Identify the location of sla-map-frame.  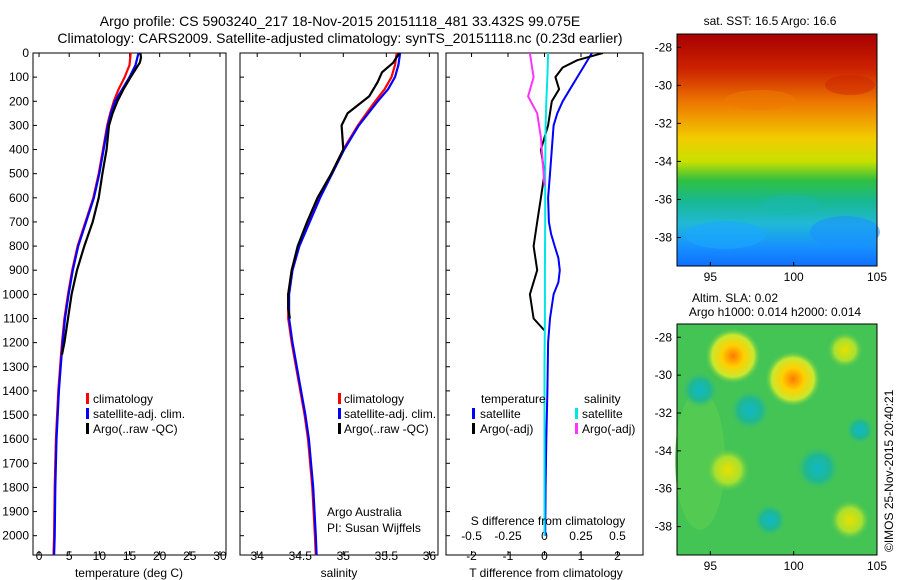
(777, 439).